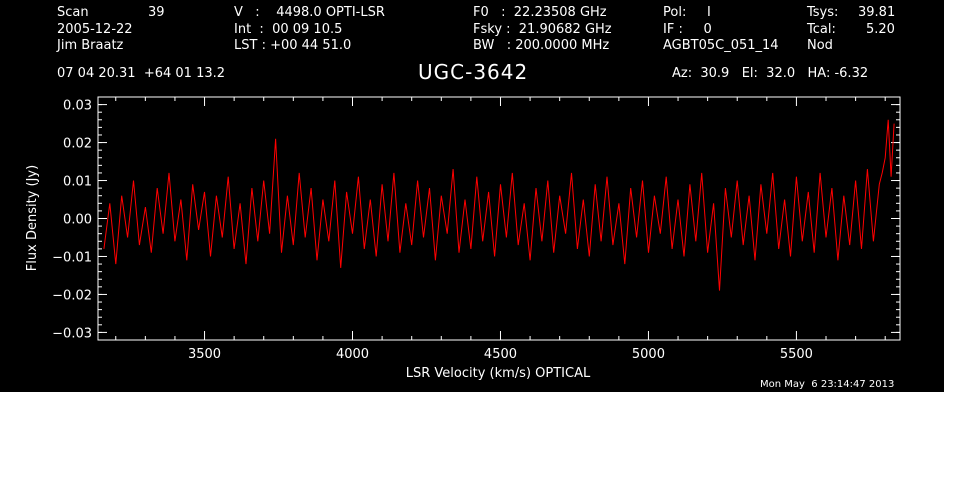 This screenshot has height=490, width=962. I want to click on header-scan-value: 39, so click(156, 12).